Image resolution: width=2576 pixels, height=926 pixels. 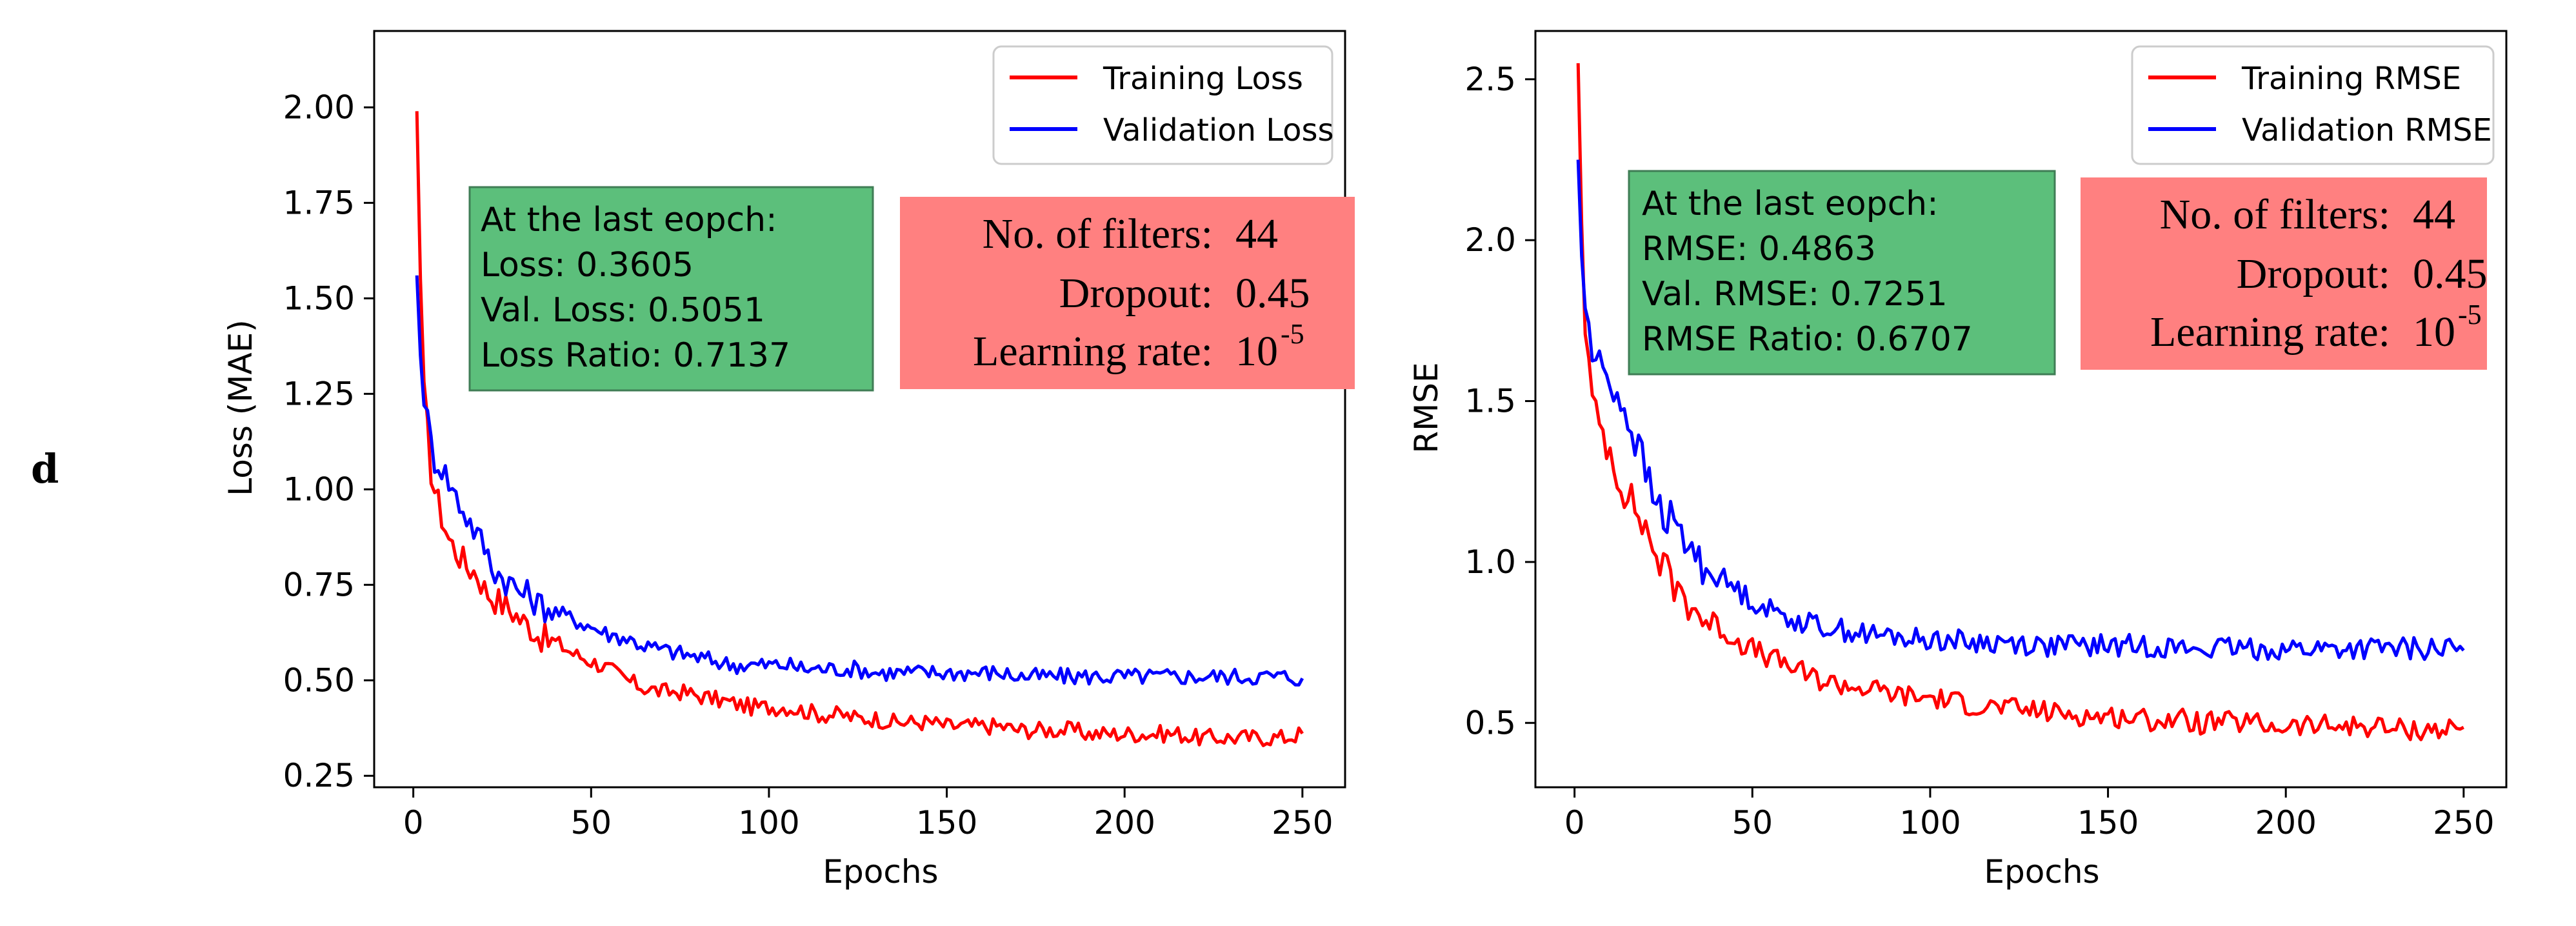 What do you see at coordinates (1163, 105) in the screenshot?
I see `loss-legend: Training Loss Validation Loss` at bounding box center [1163, 105].